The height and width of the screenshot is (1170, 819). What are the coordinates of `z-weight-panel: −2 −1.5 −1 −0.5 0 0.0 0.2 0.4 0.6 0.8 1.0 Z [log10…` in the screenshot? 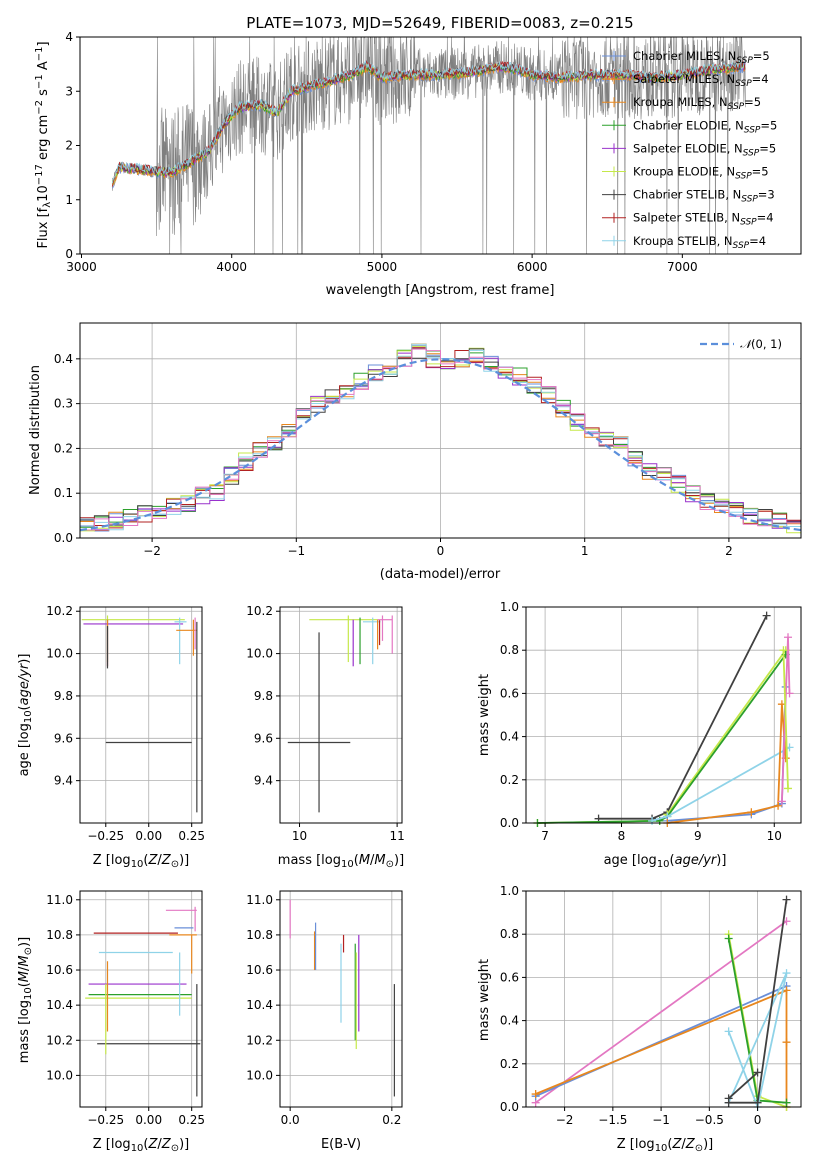 It's located at (639, 1019).